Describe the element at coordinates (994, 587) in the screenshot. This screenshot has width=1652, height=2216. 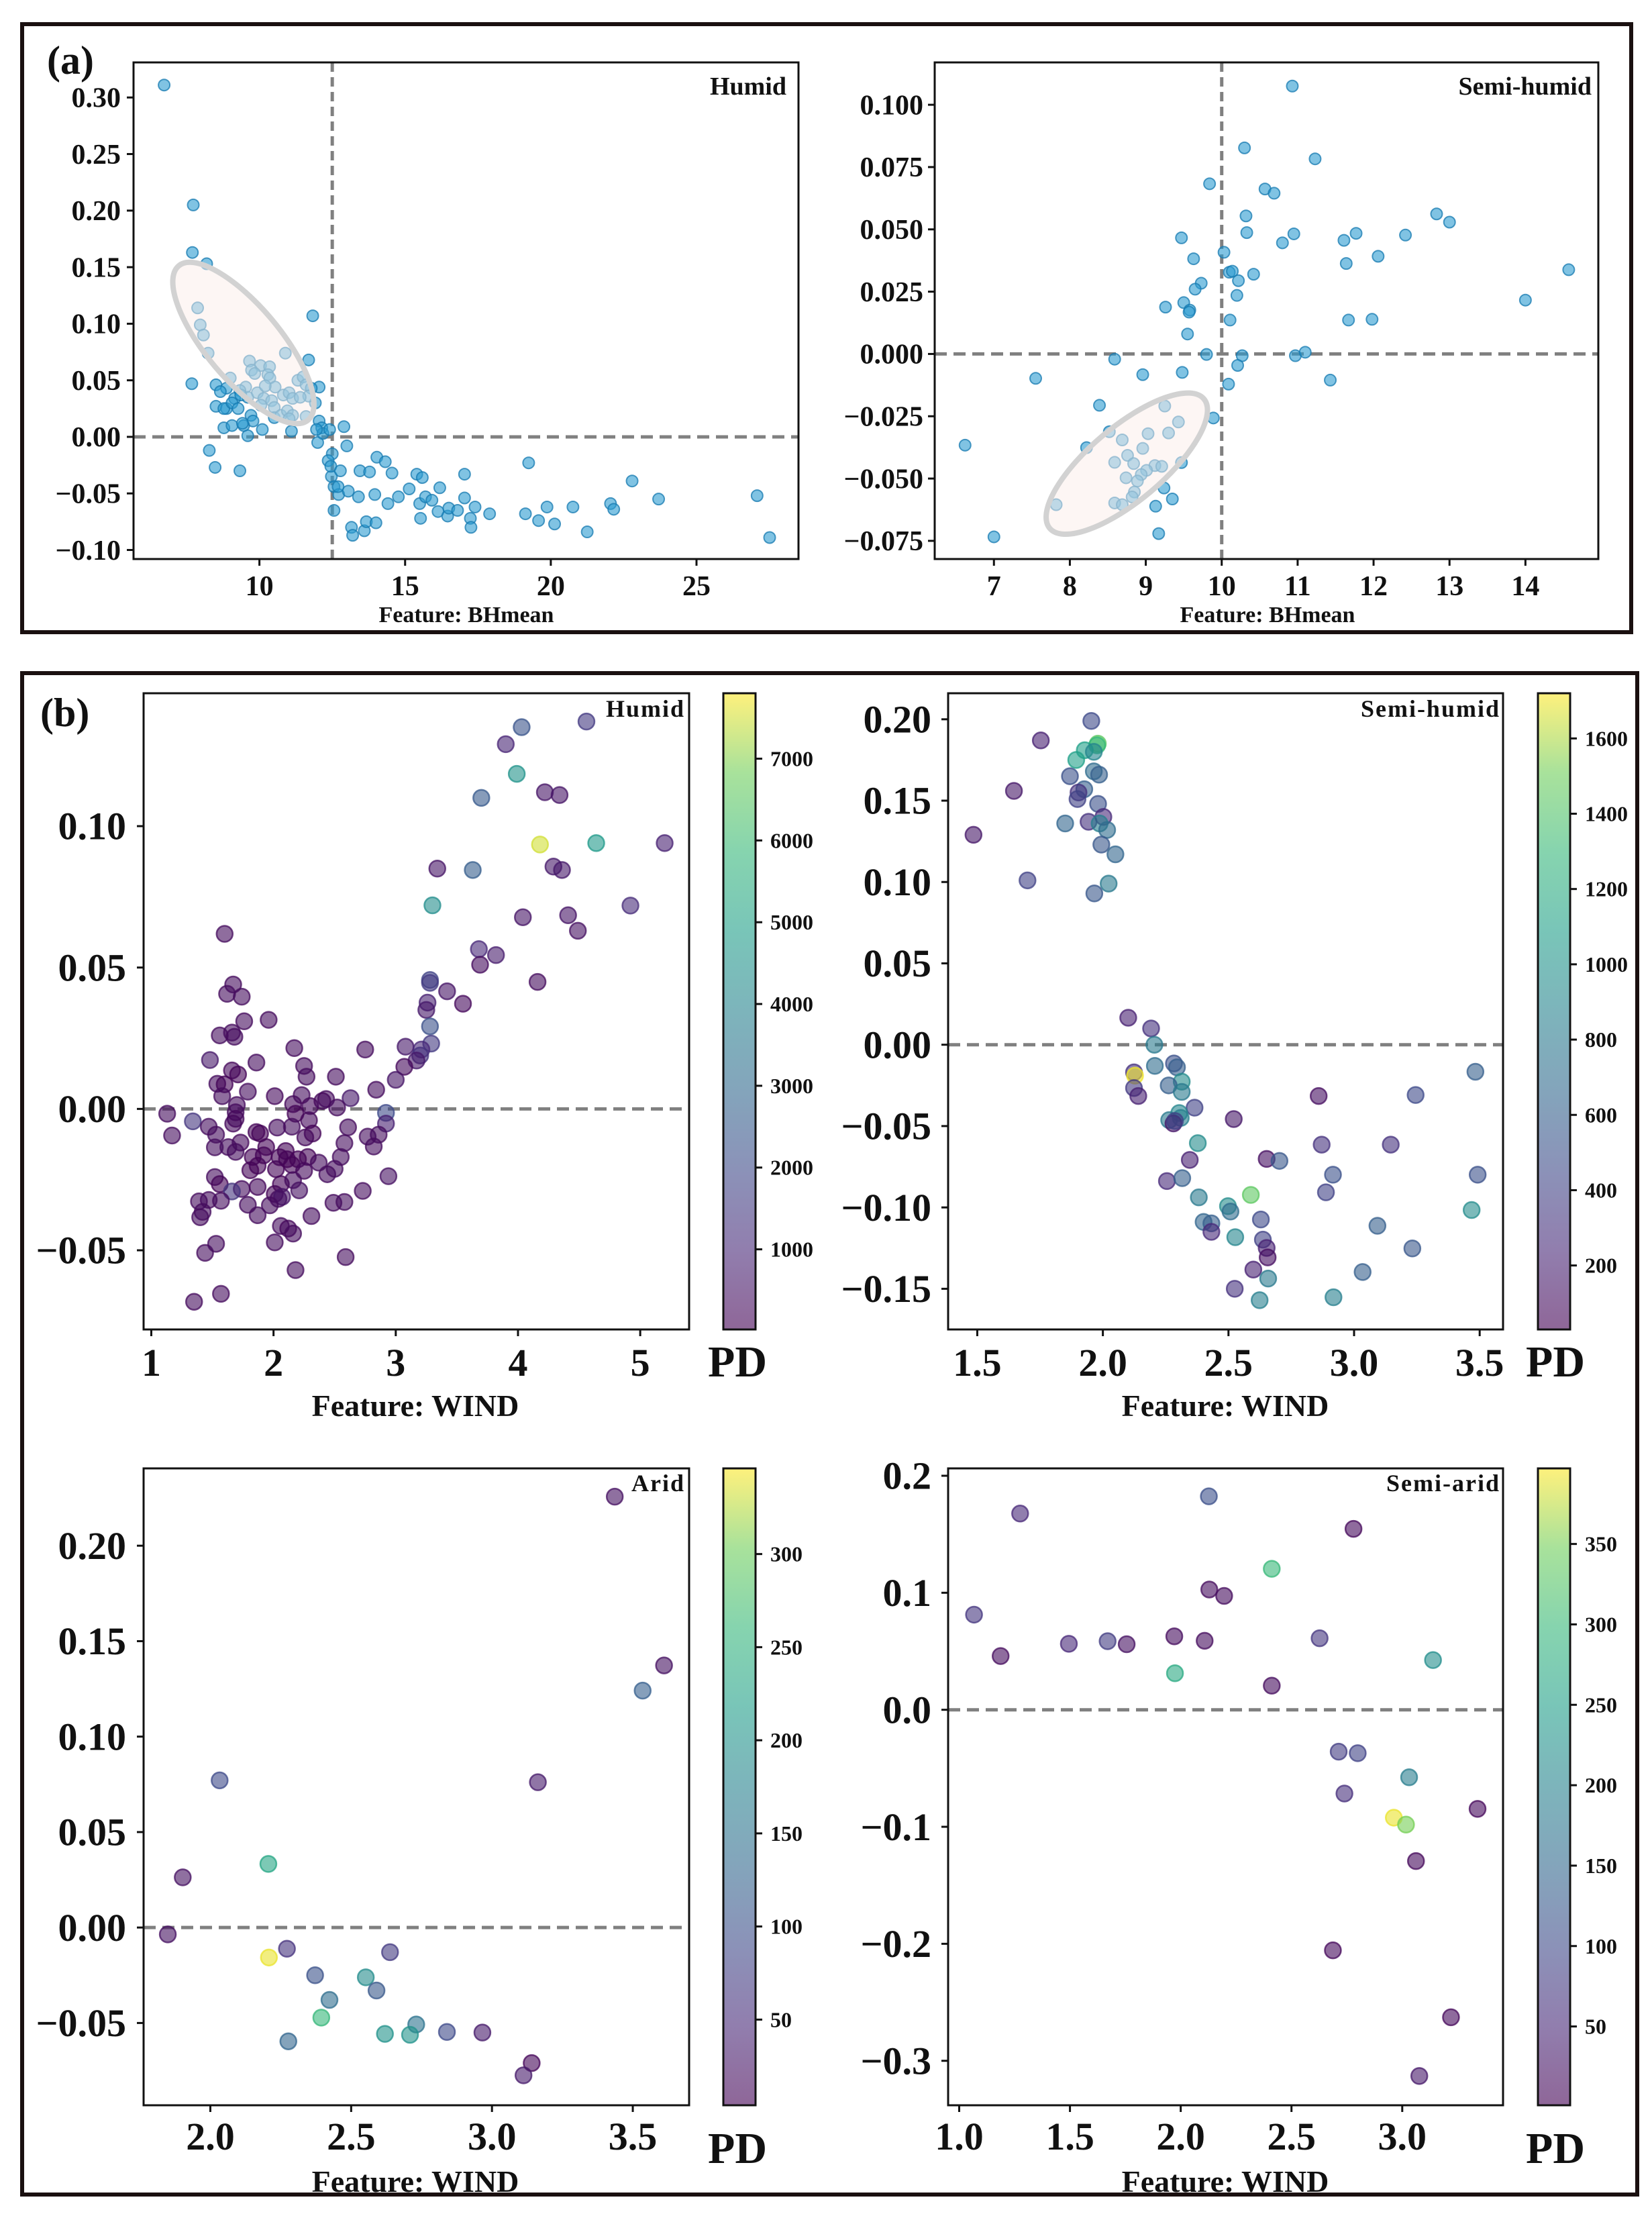
I see `x-tick-label: 7` at that location.